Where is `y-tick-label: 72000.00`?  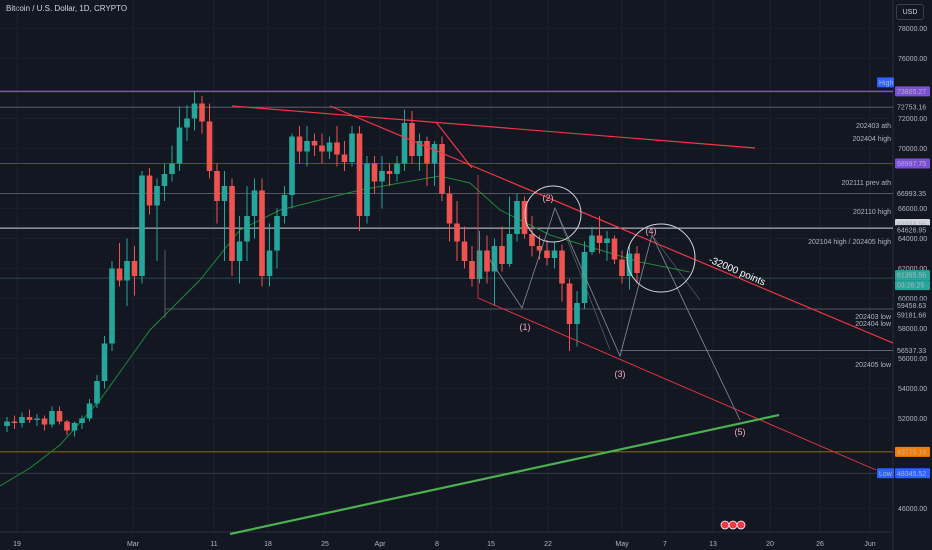
y-tick-label: 72000.00 is located at coordinates (912, 119).